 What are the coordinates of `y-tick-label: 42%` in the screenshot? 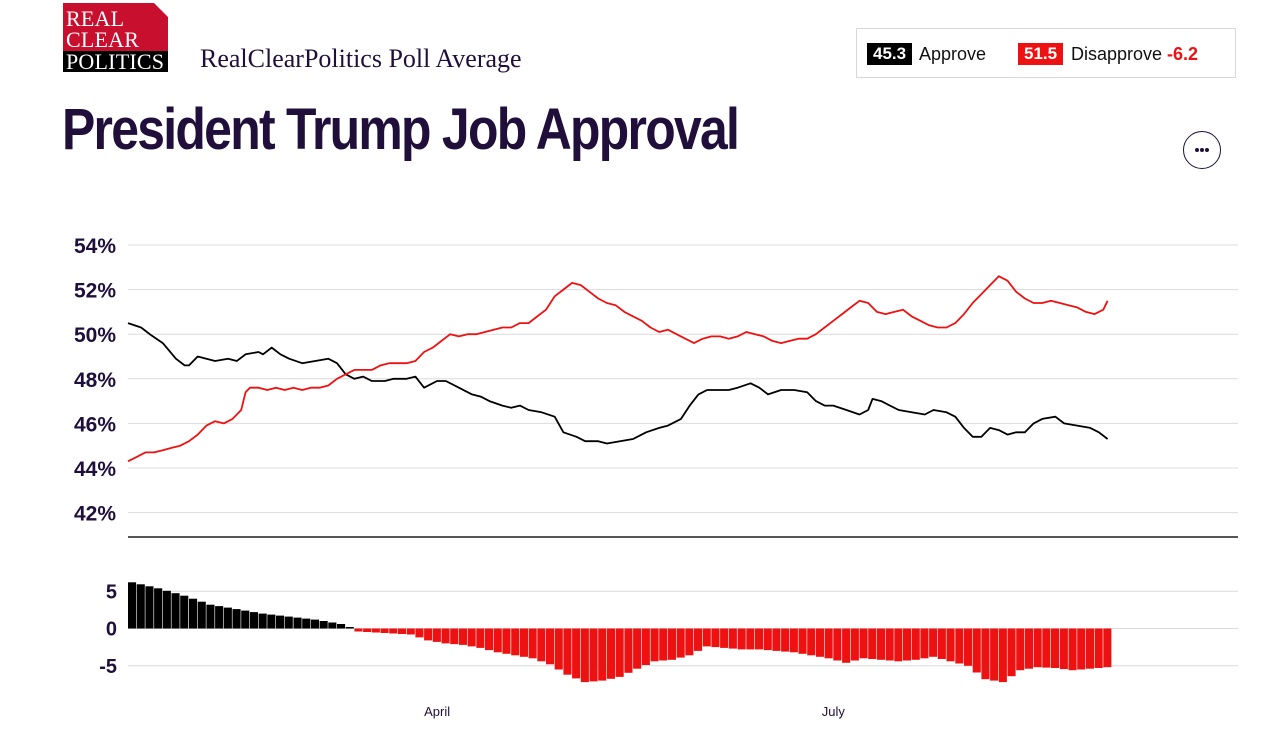 It's located at (95, 514).